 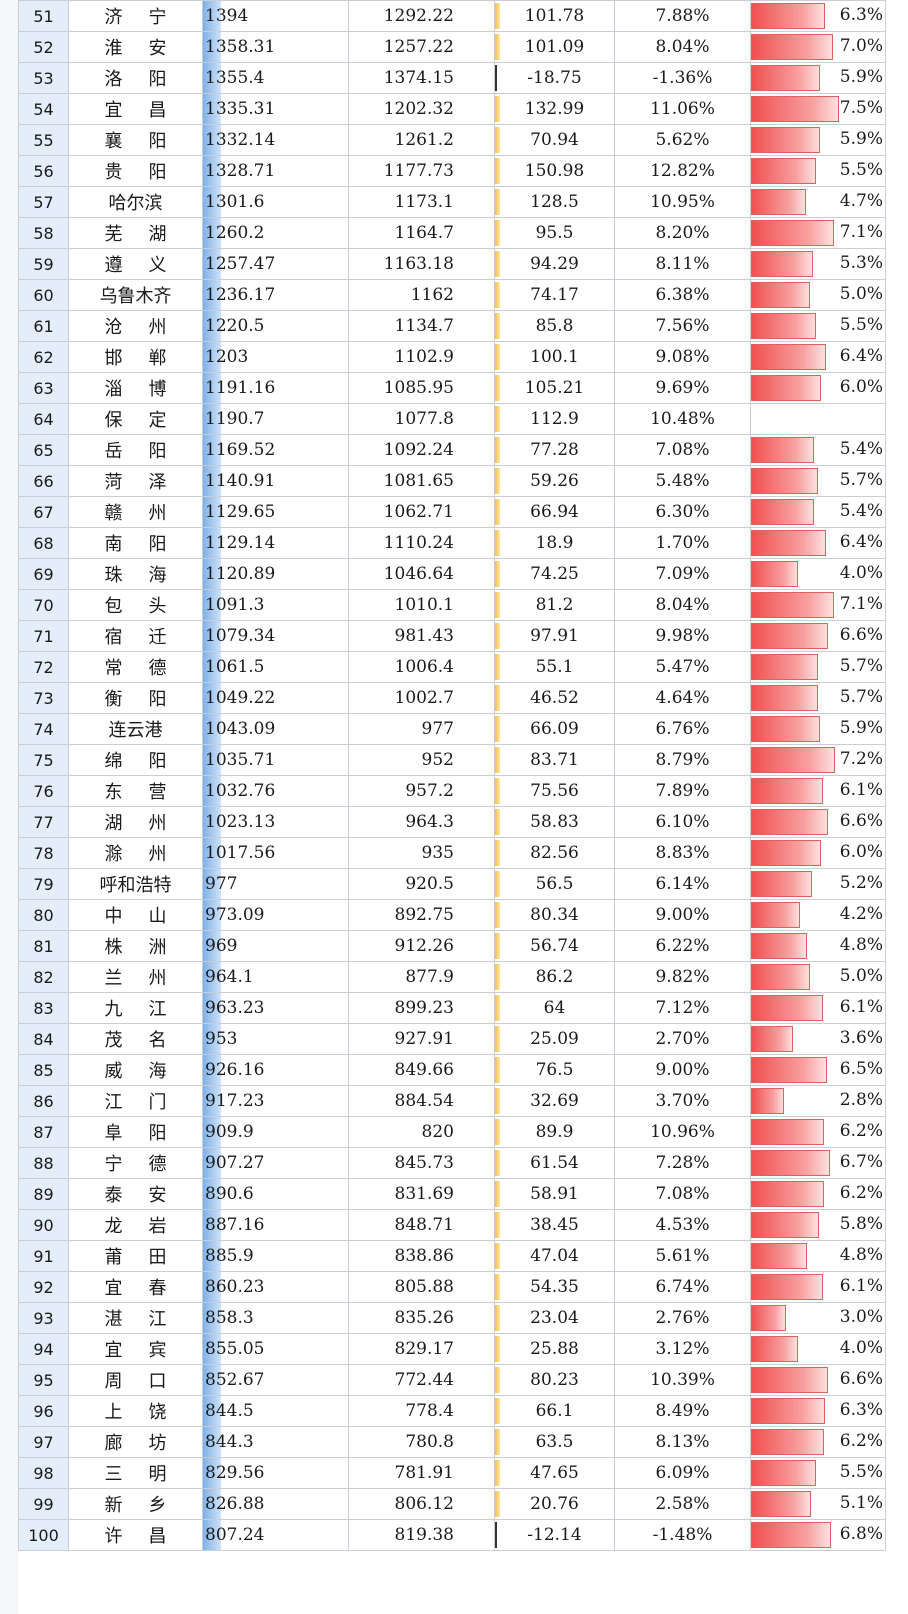 I want to click on gdp-cell: 1260.2, so click(x=275, y=233).